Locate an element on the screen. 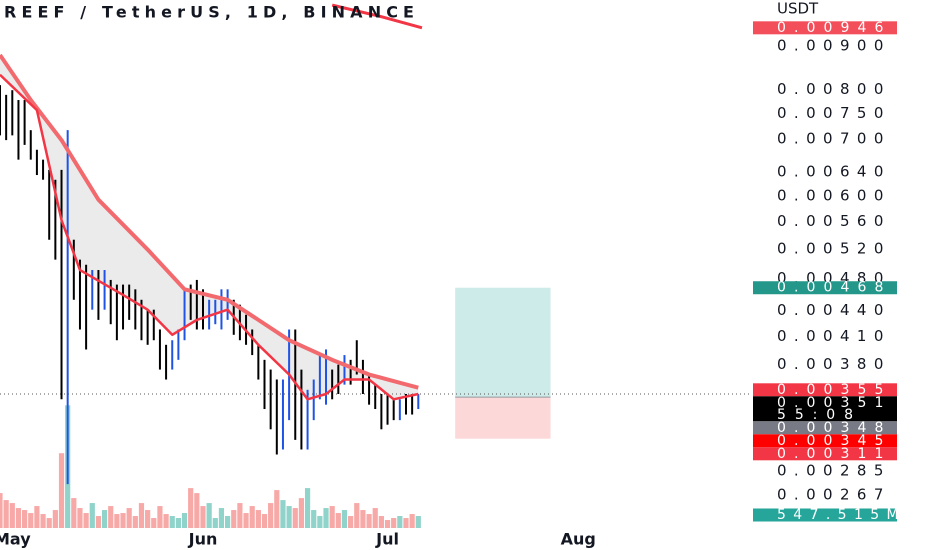 The image size is (932, 550). currency-label: USDT is located at coordinates (798, 9).